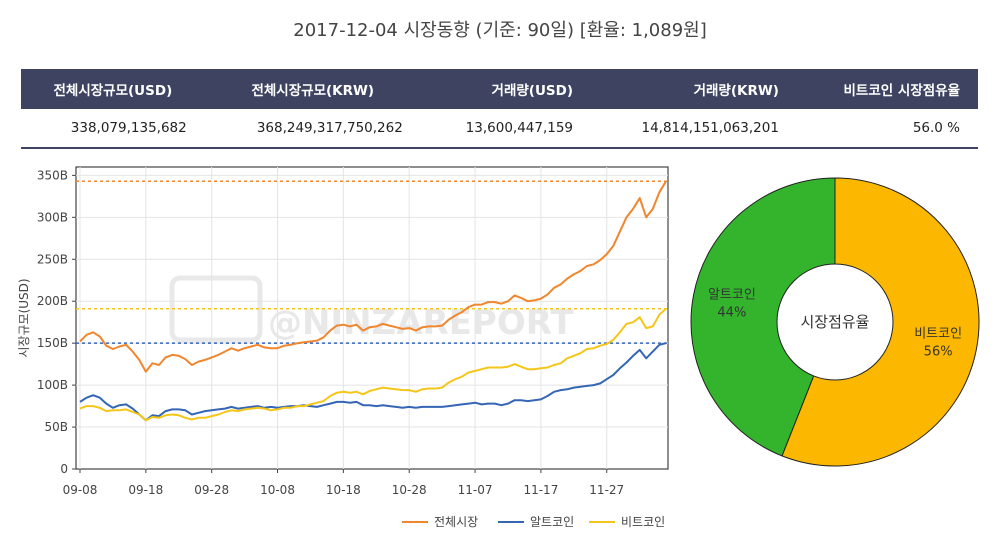 The image size is (1000, 550). I want to click on y-tick-label: 250B, so click(52, 259).